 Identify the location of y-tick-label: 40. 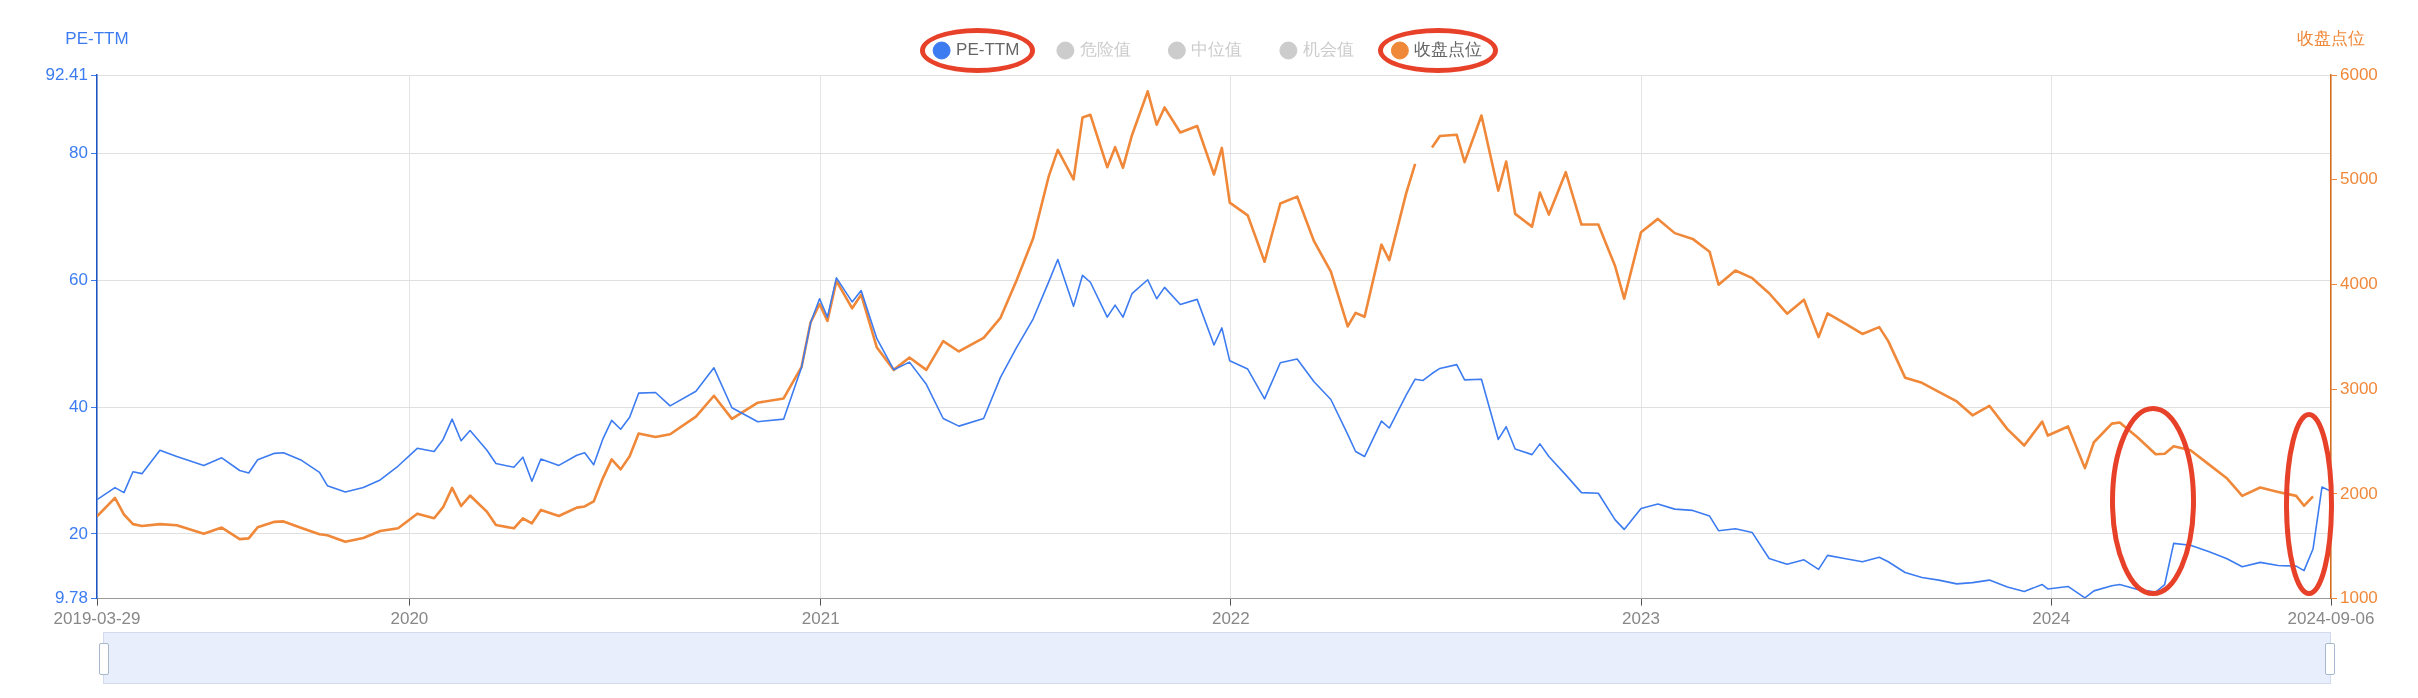
(78, 406).